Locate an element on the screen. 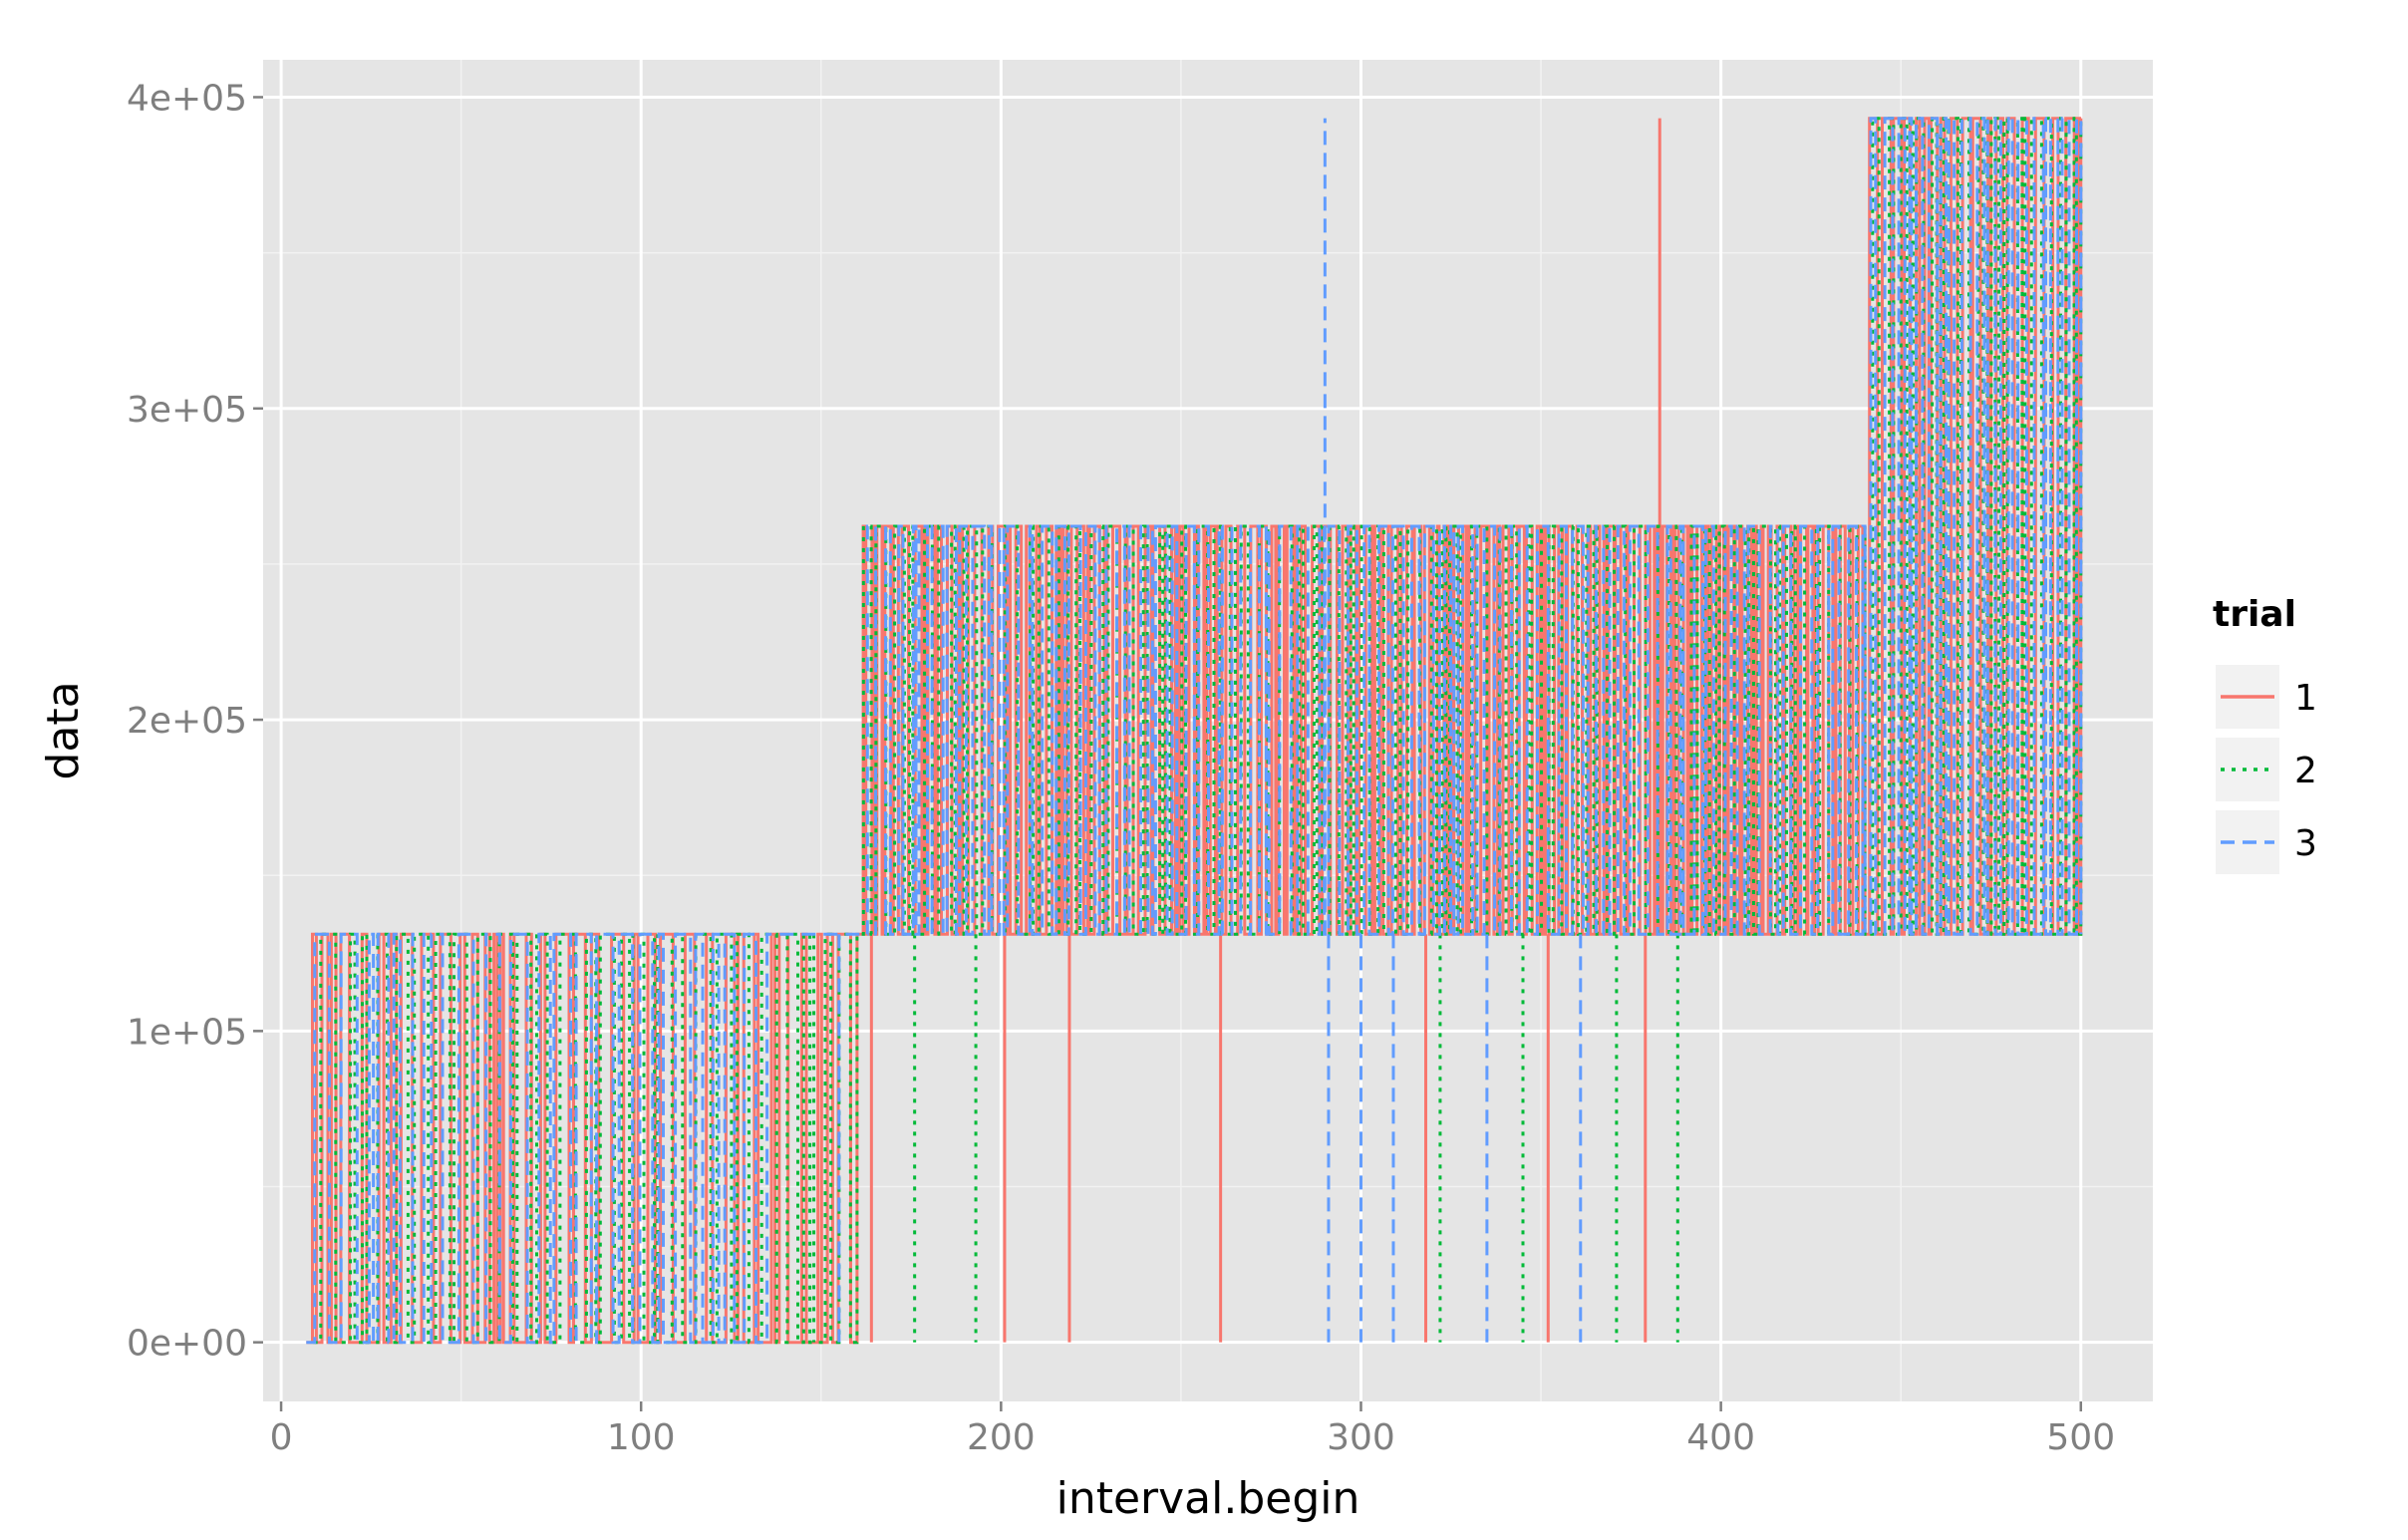  legend-label-3: 3 is located at coordinates (2305, 843).